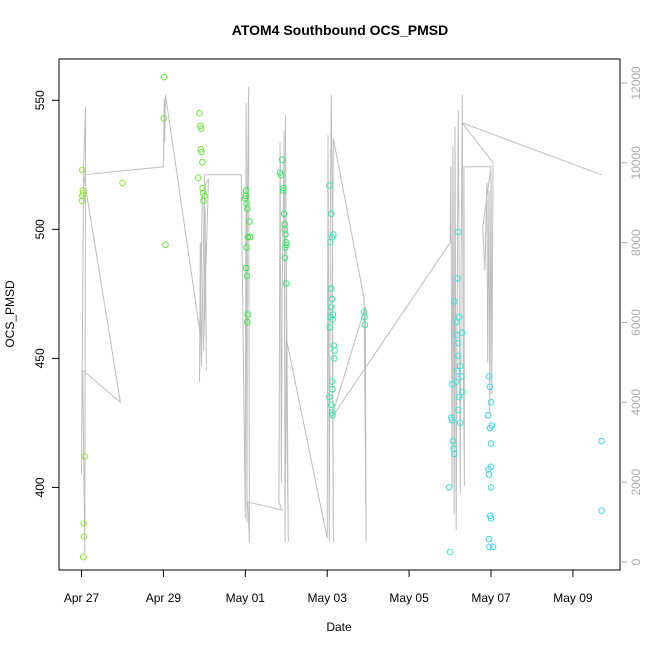 The height and width of the screenshot is (650, 650). Describe the element at coordinates (636, 561) in the screenshot. I see `y2-tick-label: 0` at that location.